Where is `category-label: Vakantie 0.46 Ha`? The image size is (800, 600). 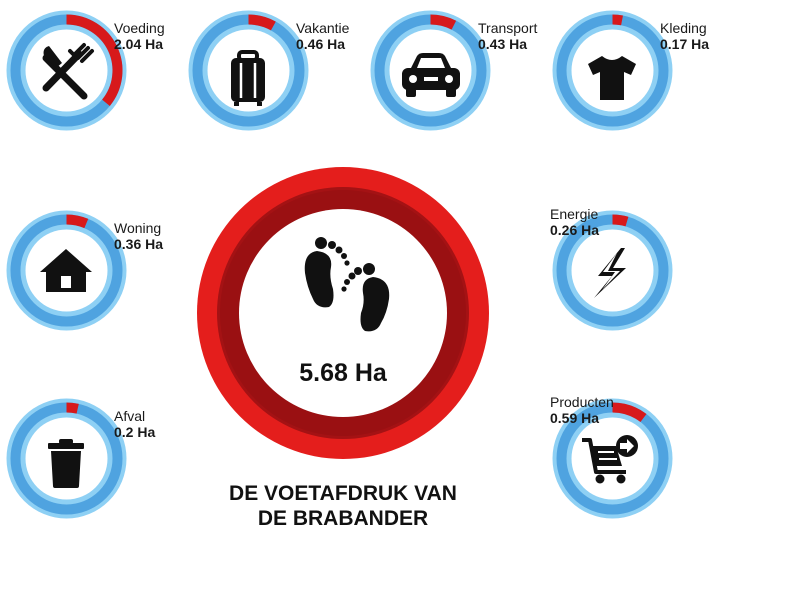 category-label: Vakantie 0.46 Ha is located at coordinates (322, 36).